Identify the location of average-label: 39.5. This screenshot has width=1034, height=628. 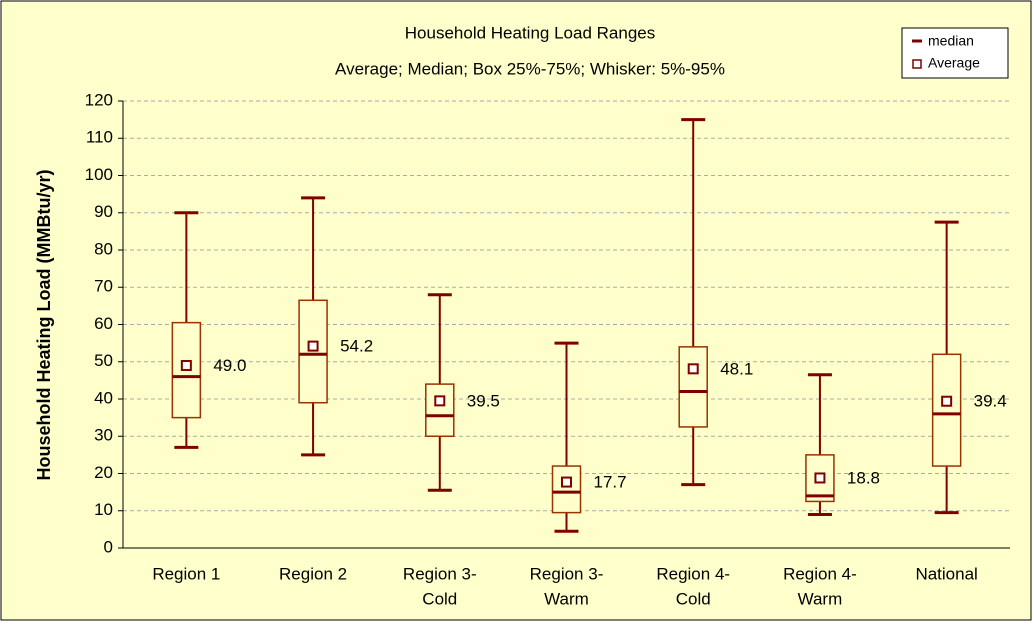
(483, 400).